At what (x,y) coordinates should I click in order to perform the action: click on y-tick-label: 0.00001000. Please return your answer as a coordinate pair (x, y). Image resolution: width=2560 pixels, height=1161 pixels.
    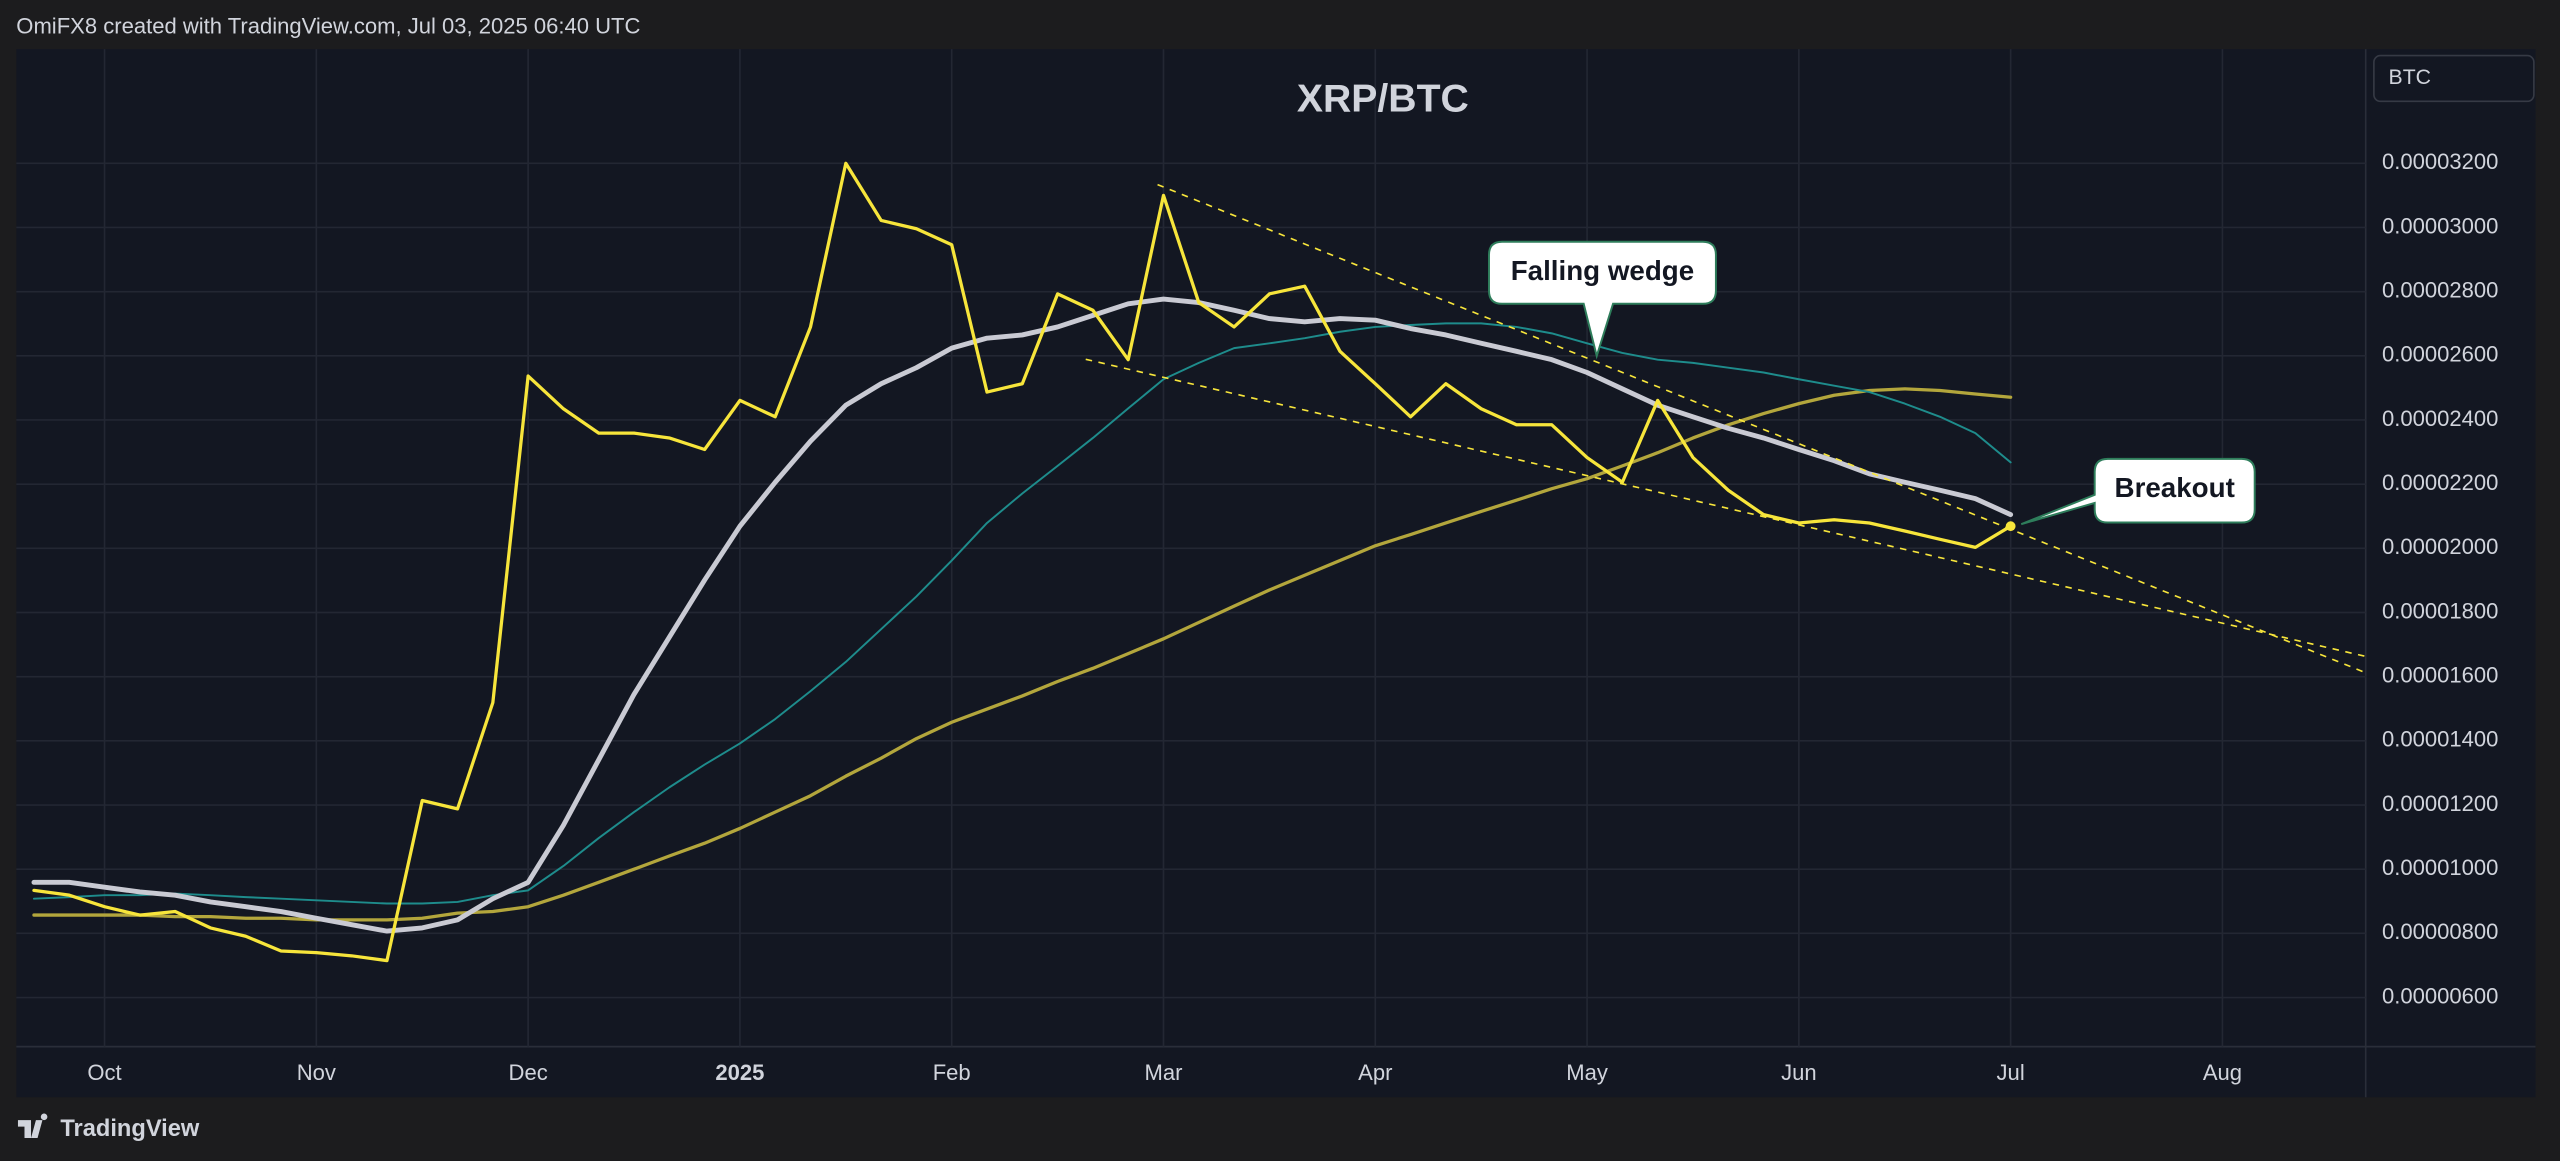
    Looking at the image, I should click on (2440, 867).